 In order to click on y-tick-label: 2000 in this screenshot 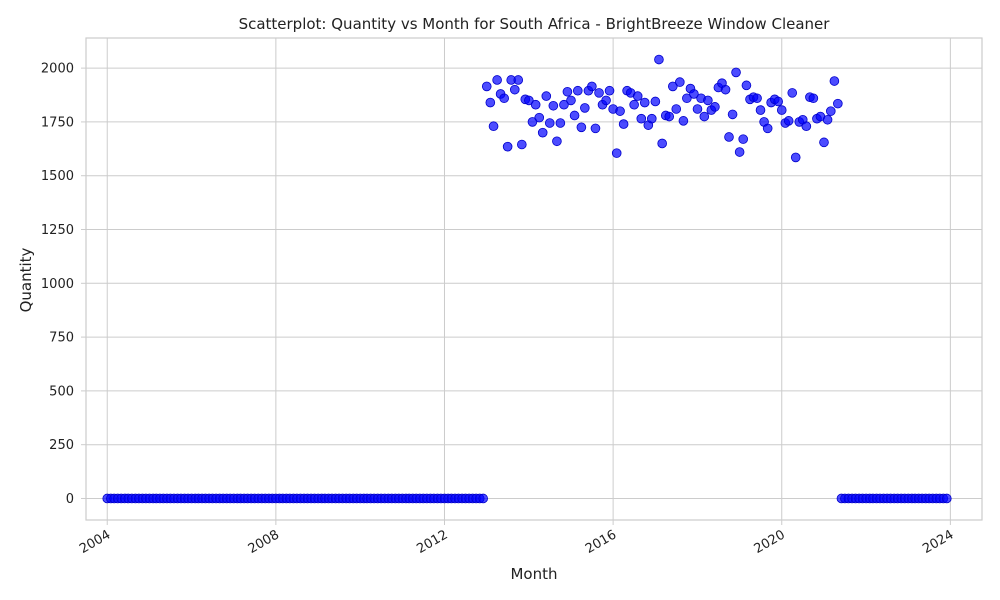, I will do `click(57, 69)`.